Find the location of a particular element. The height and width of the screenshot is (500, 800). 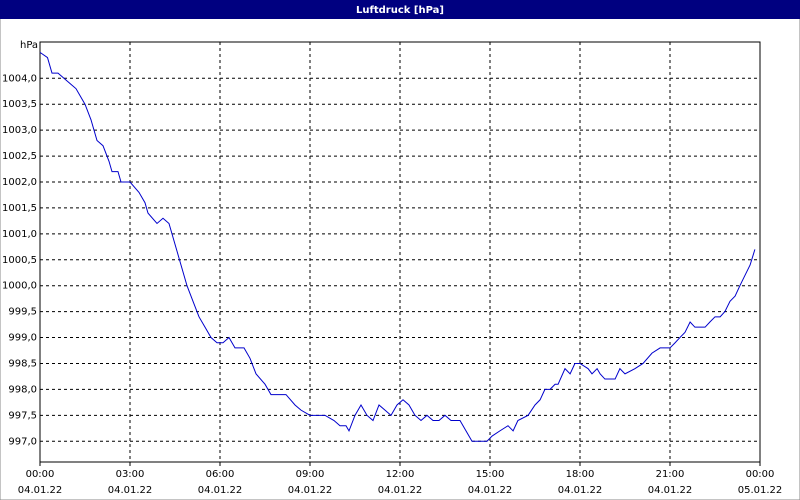

x-tick-label: 06:00 is located at coordinates (220, 474).